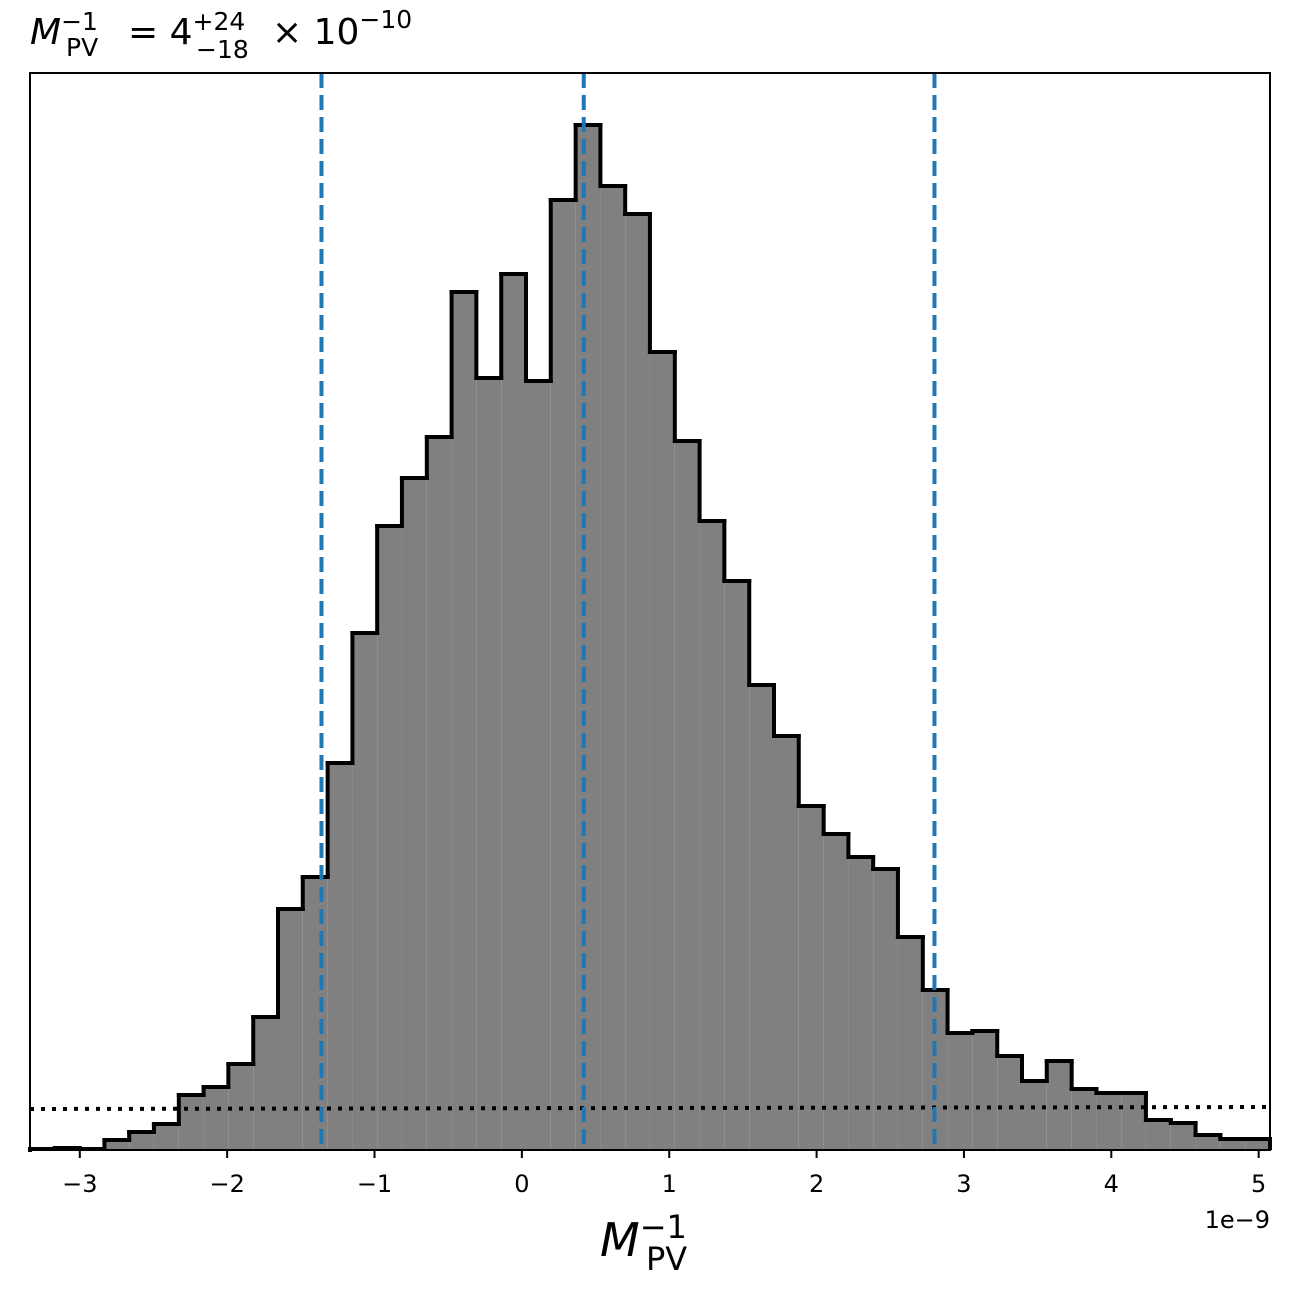 The image size is (1289, 1293). Describe the element at coordinates (963, 1184) in the screenshot. I see `x-tick-label: 3` at that location.